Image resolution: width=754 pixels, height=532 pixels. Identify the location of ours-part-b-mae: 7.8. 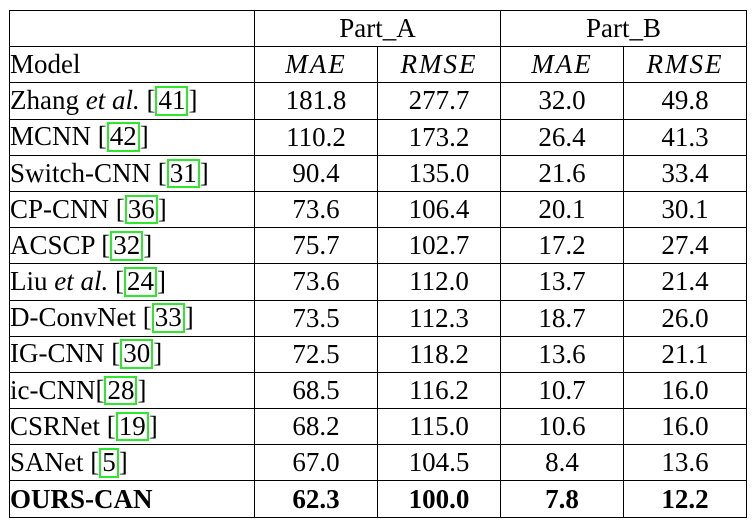
(562, 499).